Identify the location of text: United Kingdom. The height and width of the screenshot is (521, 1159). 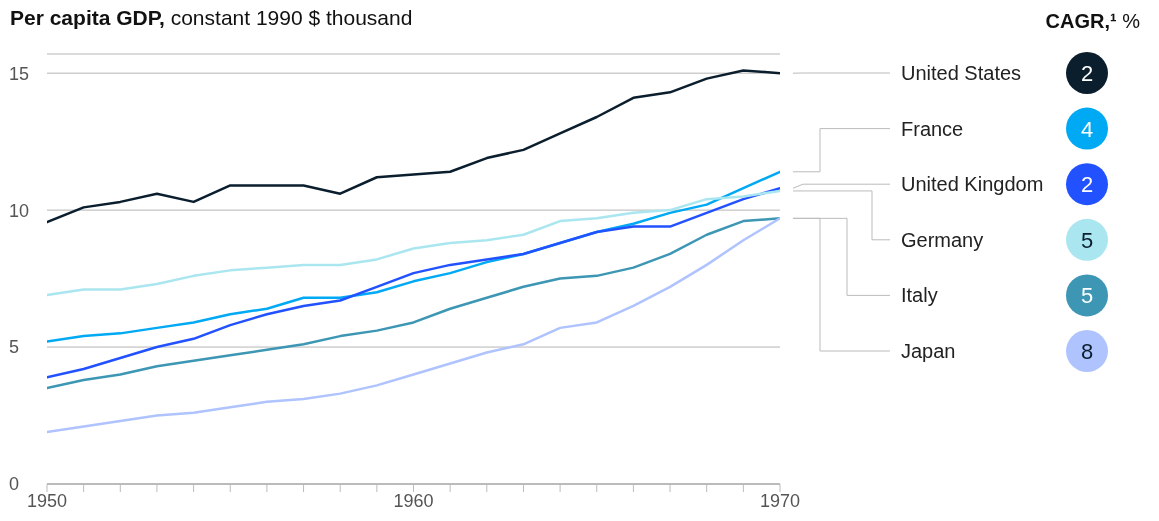
(972, 184).